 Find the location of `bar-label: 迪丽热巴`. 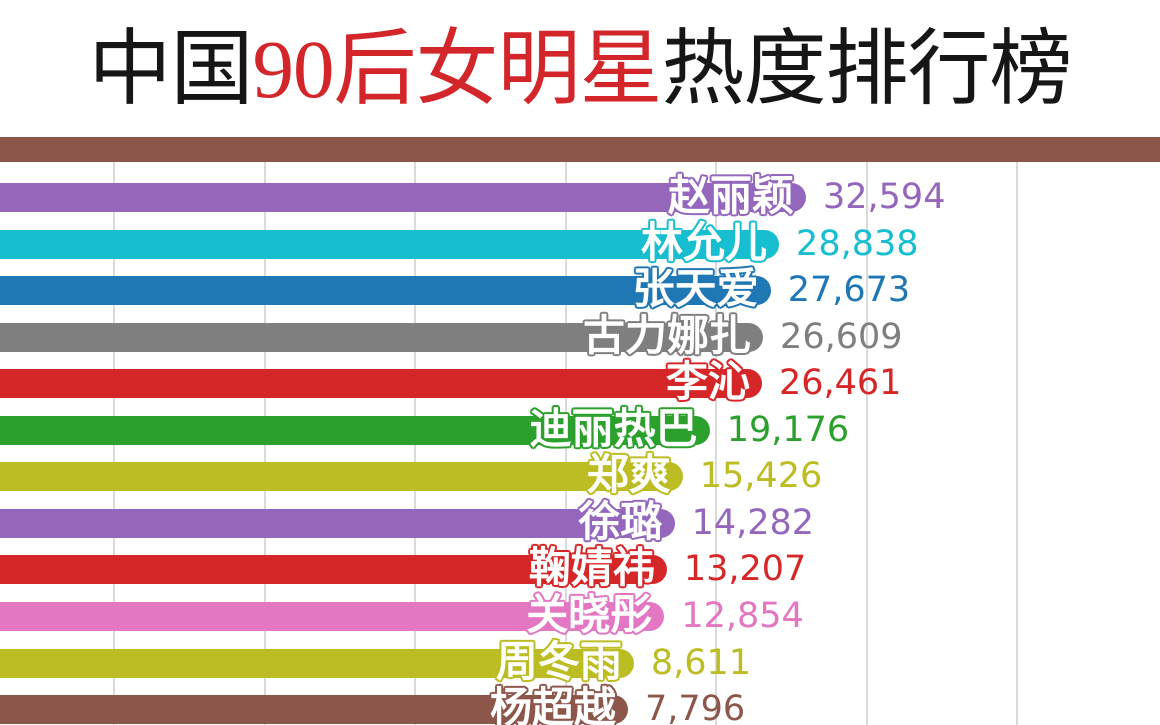

bar-label: 迪丽热巴 is located at coordinates (613, 428).